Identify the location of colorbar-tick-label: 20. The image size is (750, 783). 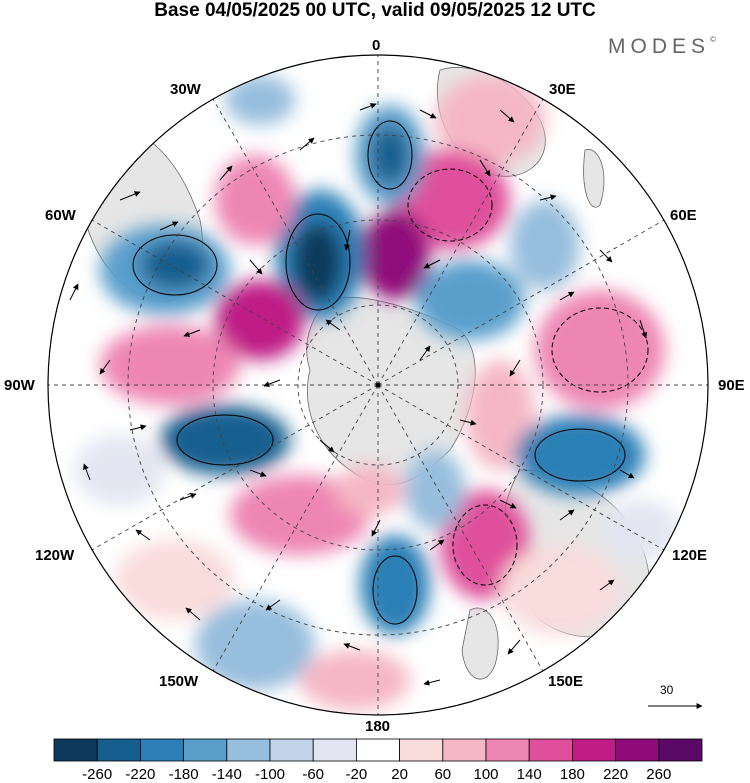
(399, 774).